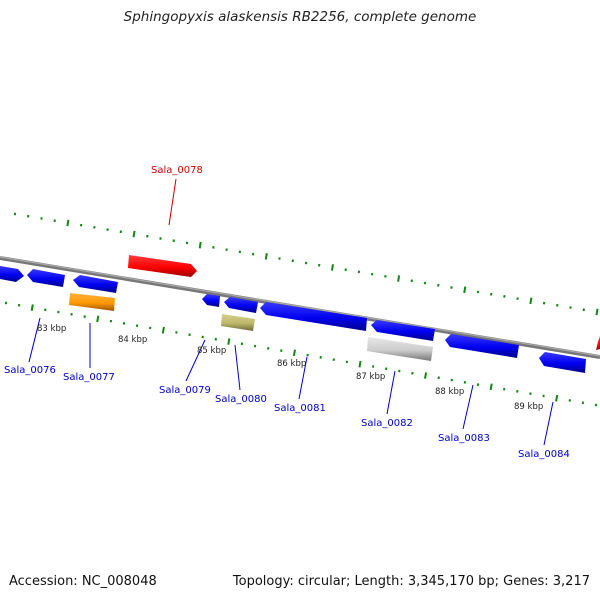 The image size is (600, 600). I want to click on scale-label: 83 kbp, so click(51, 329).